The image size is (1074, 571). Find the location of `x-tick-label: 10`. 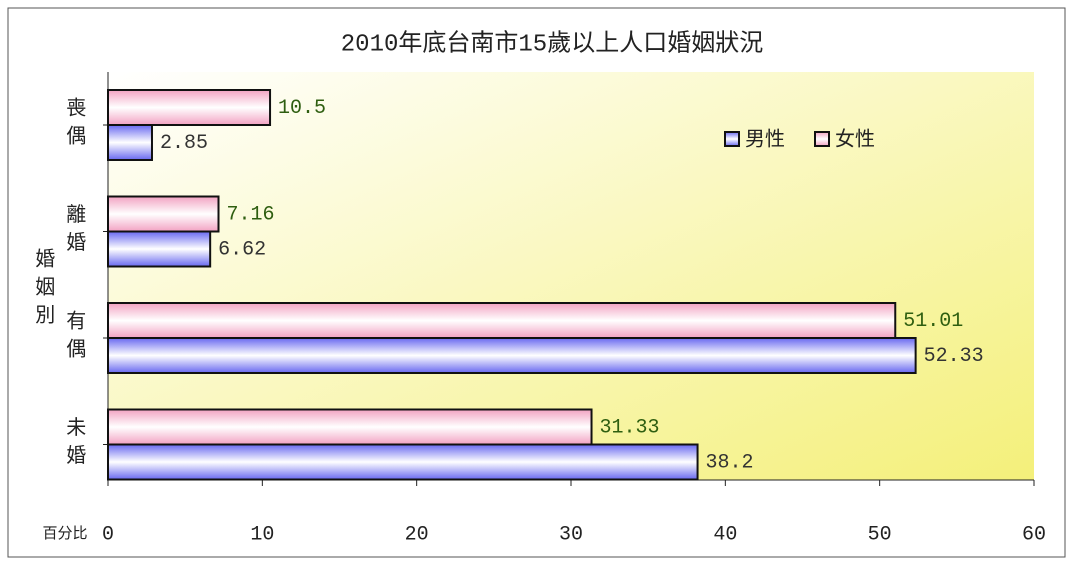

x-tick-label: 10 is located at coordinates (262, 534).